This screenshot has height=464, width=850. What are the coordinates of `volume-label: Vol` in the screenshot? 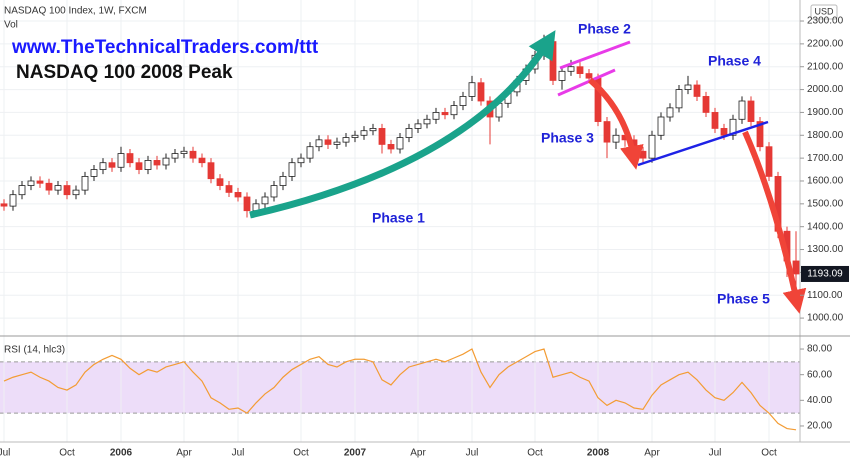 It's located at (11, 25).